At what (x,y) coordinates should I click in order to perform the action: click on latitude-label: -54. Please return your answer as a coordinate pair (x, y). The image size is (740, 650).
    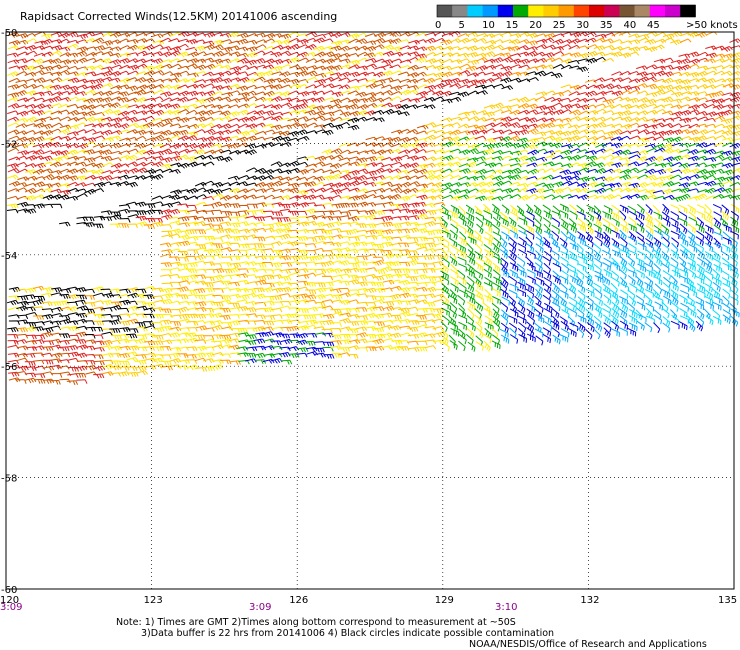
    Looking at the image, I should click on (9, 256).